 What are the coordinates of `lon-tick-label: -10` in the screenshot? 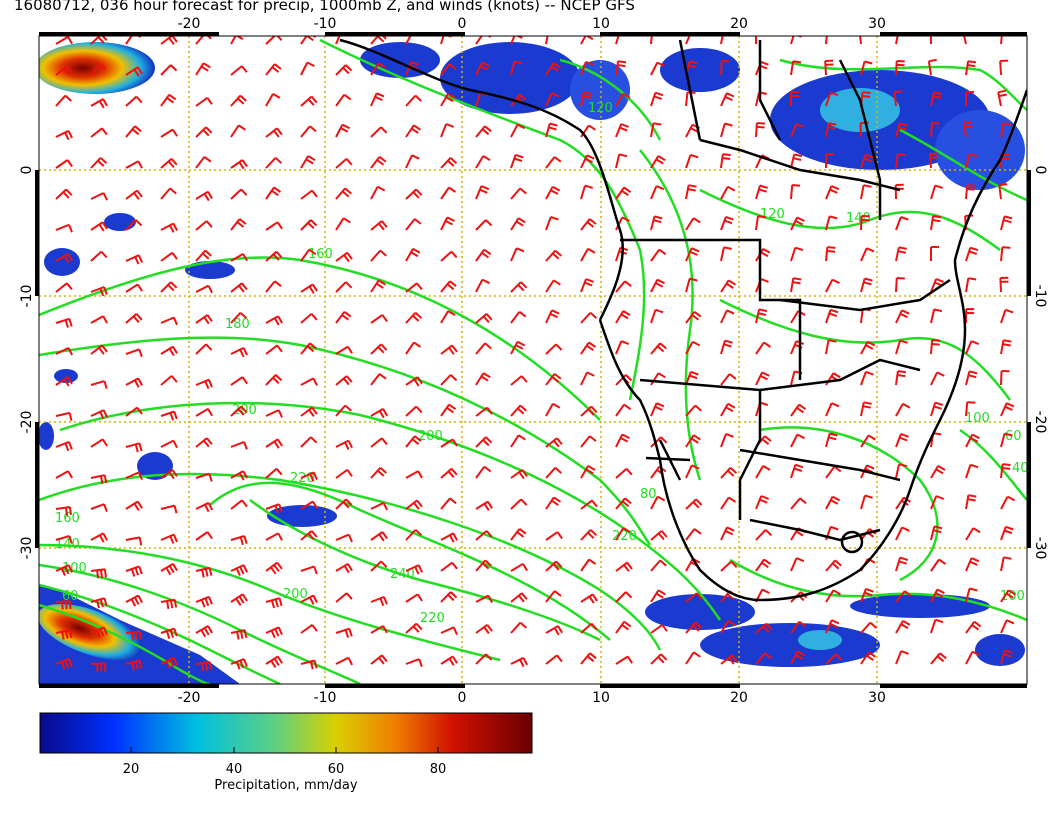 It's located at (325, 24).